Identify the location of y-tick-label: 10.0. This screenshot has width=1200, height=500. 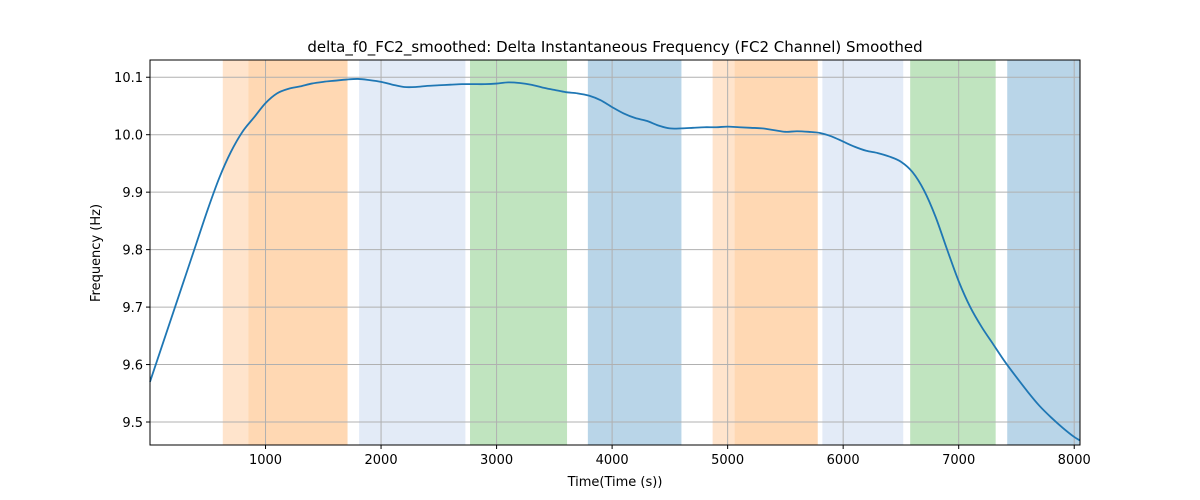
(128, 136).